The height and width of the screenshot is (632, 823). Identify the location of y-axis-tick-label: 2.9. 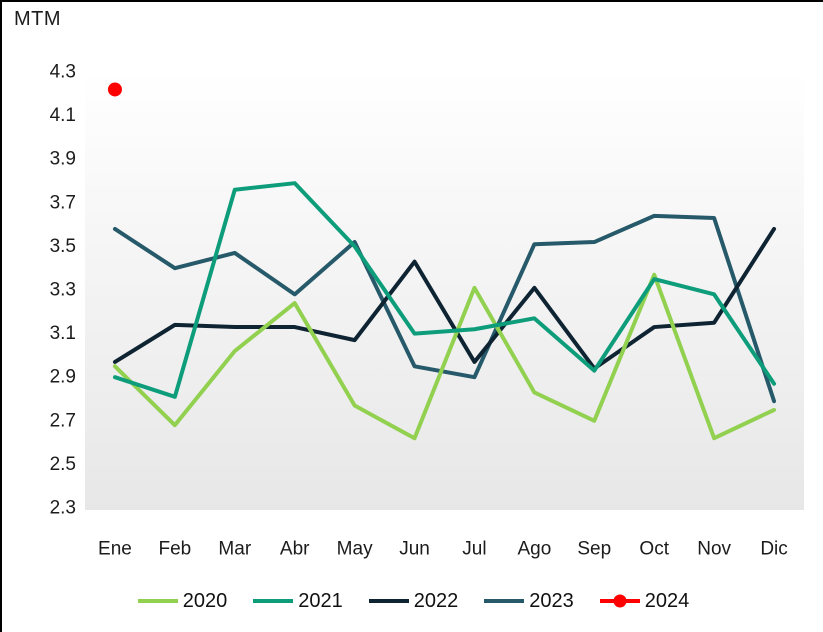
(63, 377).